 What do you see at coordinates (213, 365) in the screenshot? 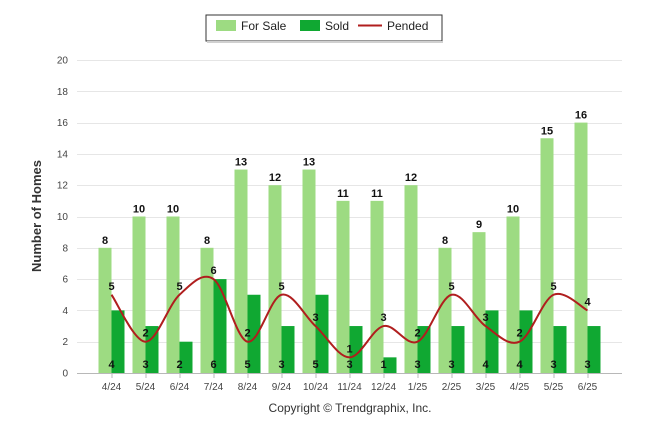
I see `sold-value-label: 6` at bounding box center [213, 365].